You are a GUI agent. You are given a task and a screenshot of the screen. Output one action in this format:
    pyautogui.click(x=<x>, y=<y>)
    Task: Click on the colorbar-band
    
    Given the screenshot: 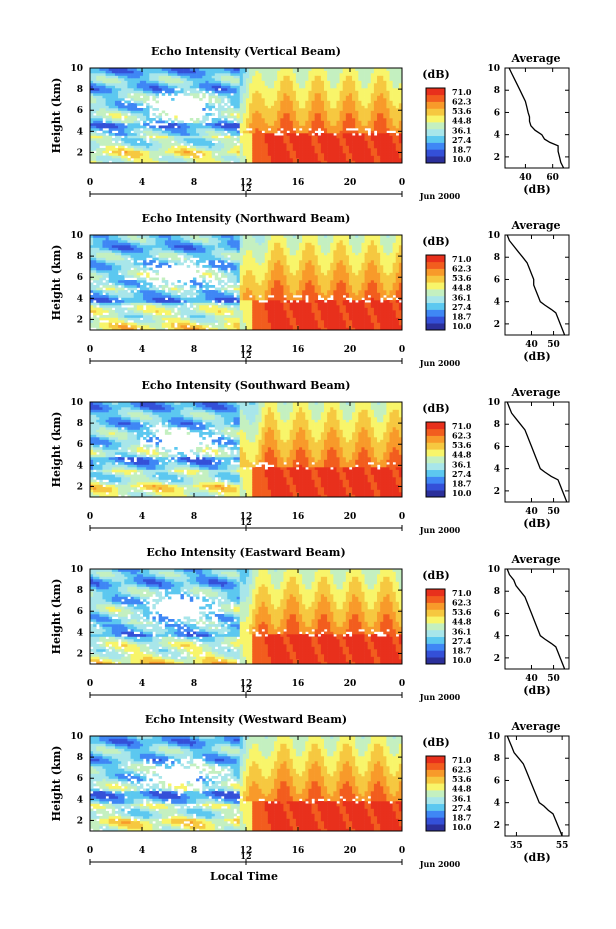 What is the action you would take?
    pyautogui.click(x=435, y=139)
    